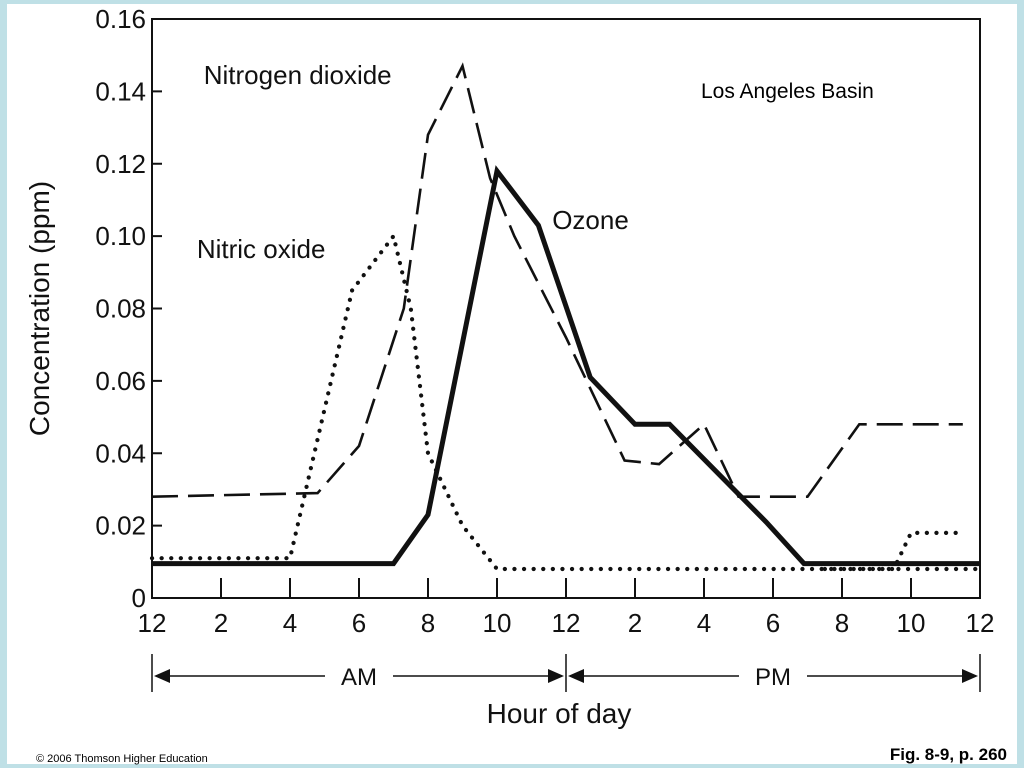 This screenshot has width=1024, height=768. What do you see at coordinates (298, 75) in the screenshot?
I see `nitrogen-dioxide-label: Nitrogen dioxide` at bounding box center [298, 75].